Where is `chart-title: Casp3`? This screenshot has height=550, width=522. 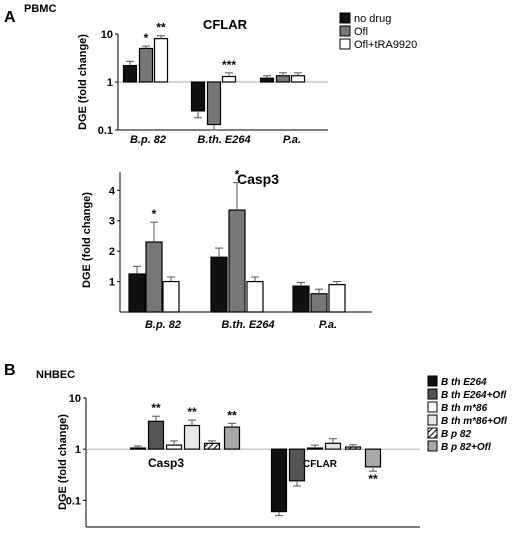 chart-title: Casp3 is located at coordinates (258, 179).